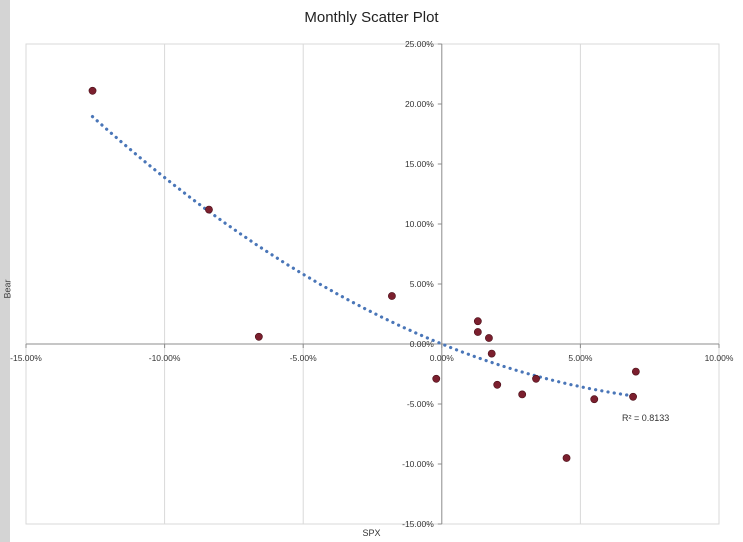  I want to click on chart-title: Monthly Scatter Plot, so click(371, 17).